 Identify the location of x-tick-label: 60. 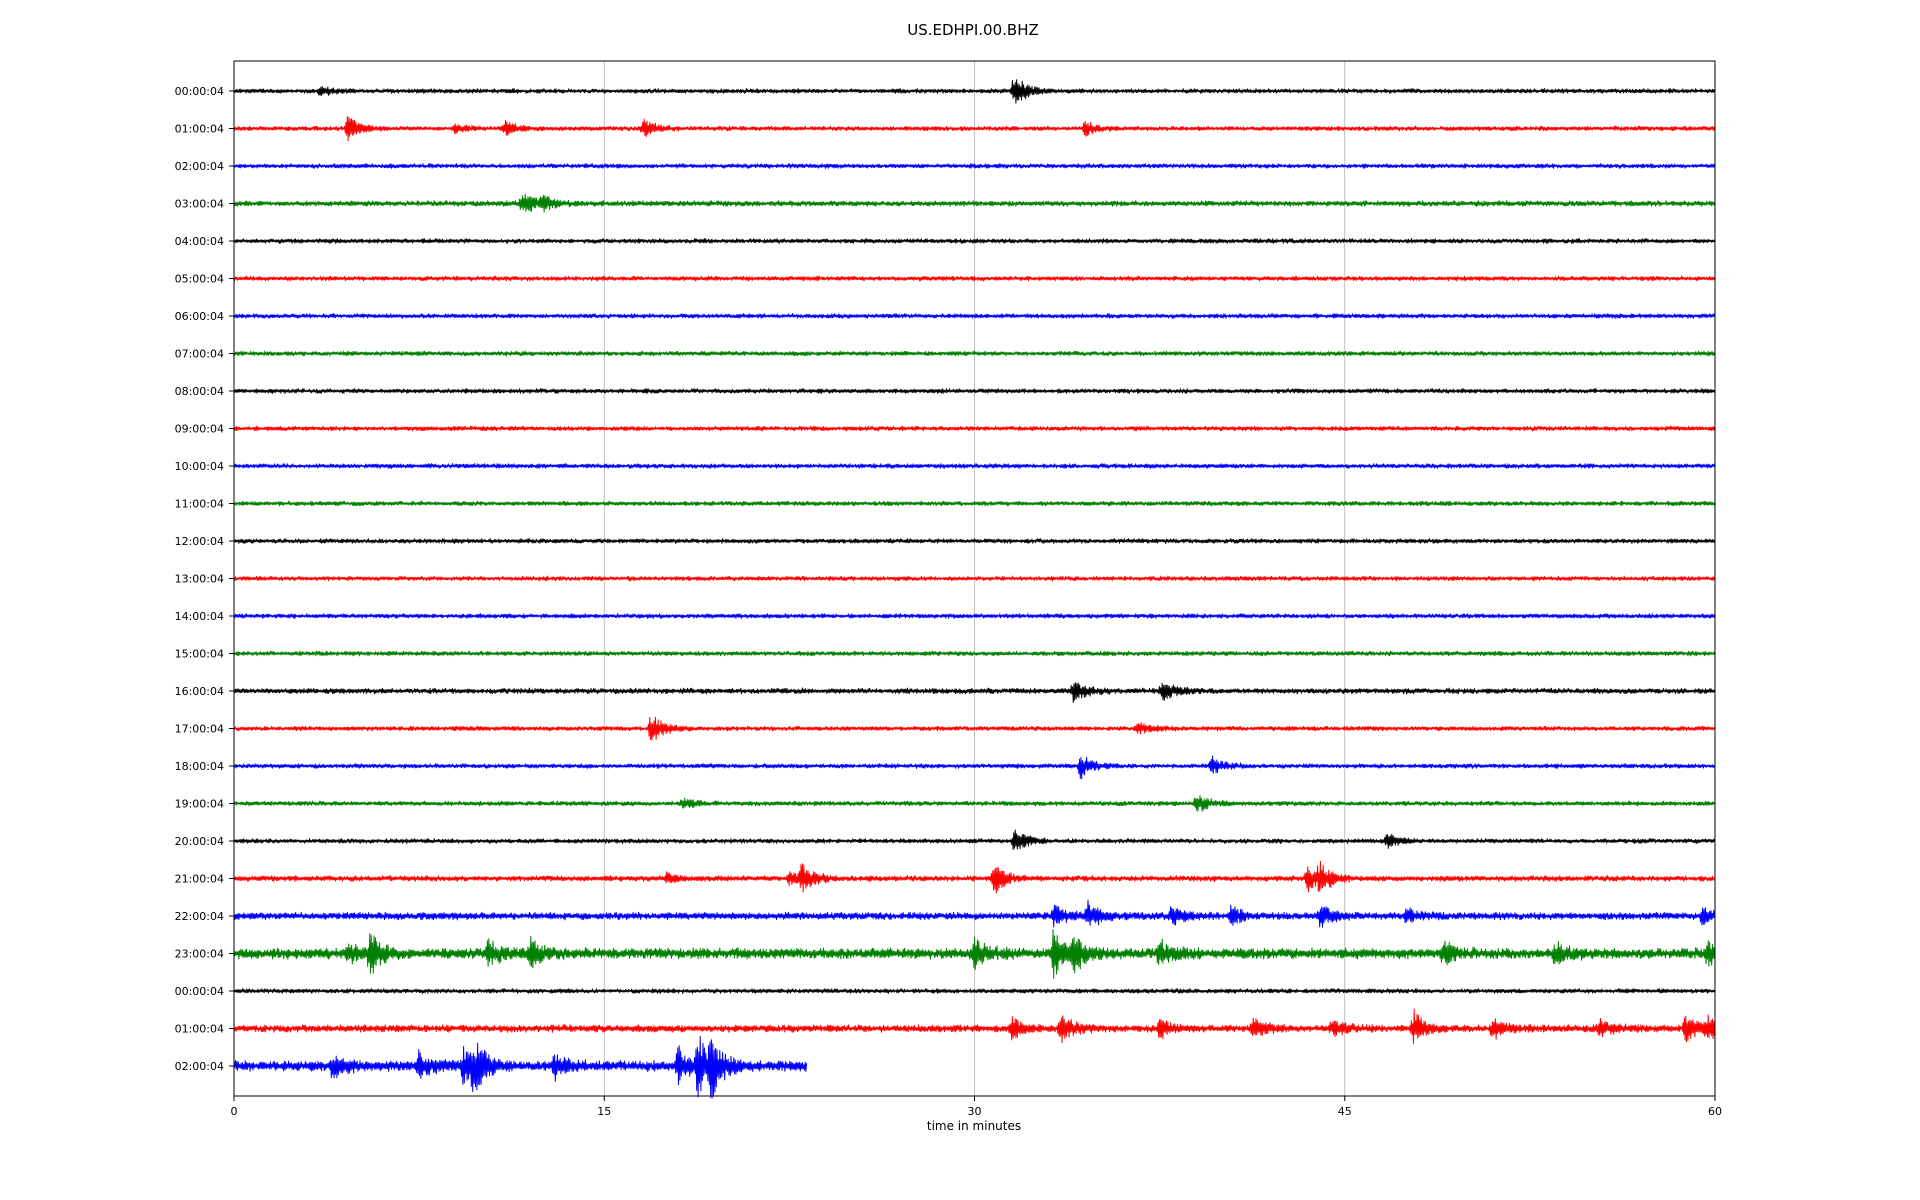
(1715, 1111).